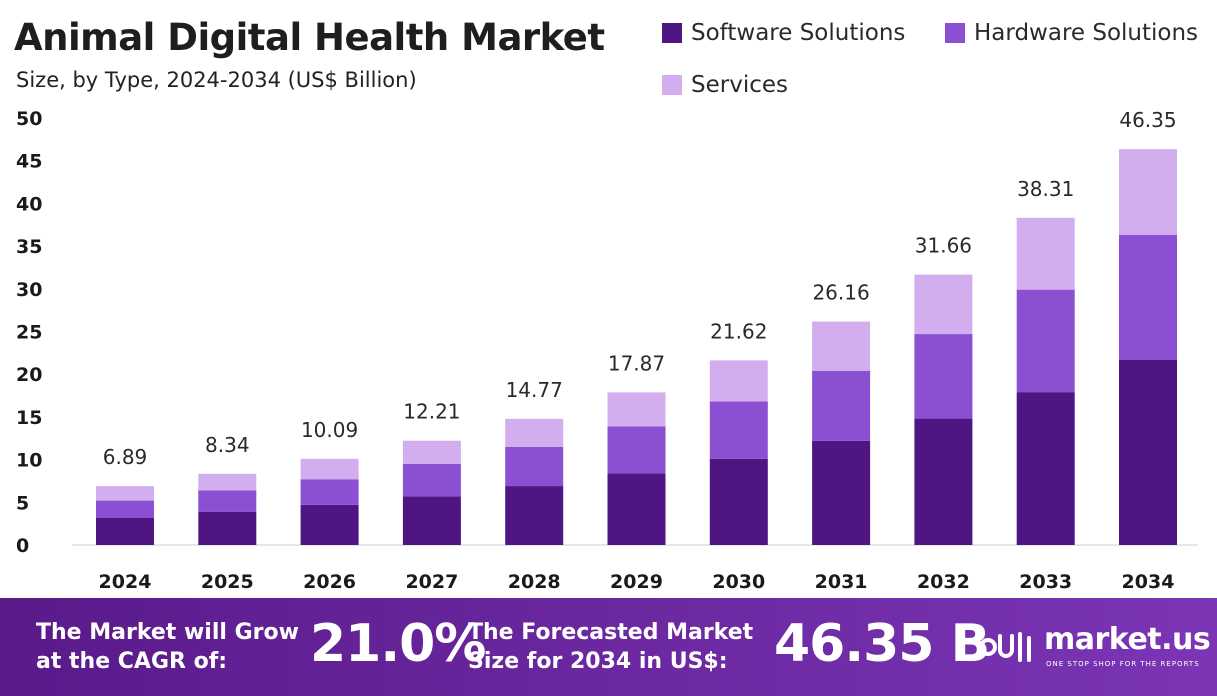  Describe the element at coordinates (534, 390) in the screenshot. I see `bar-total-label: 14.77` at that location.